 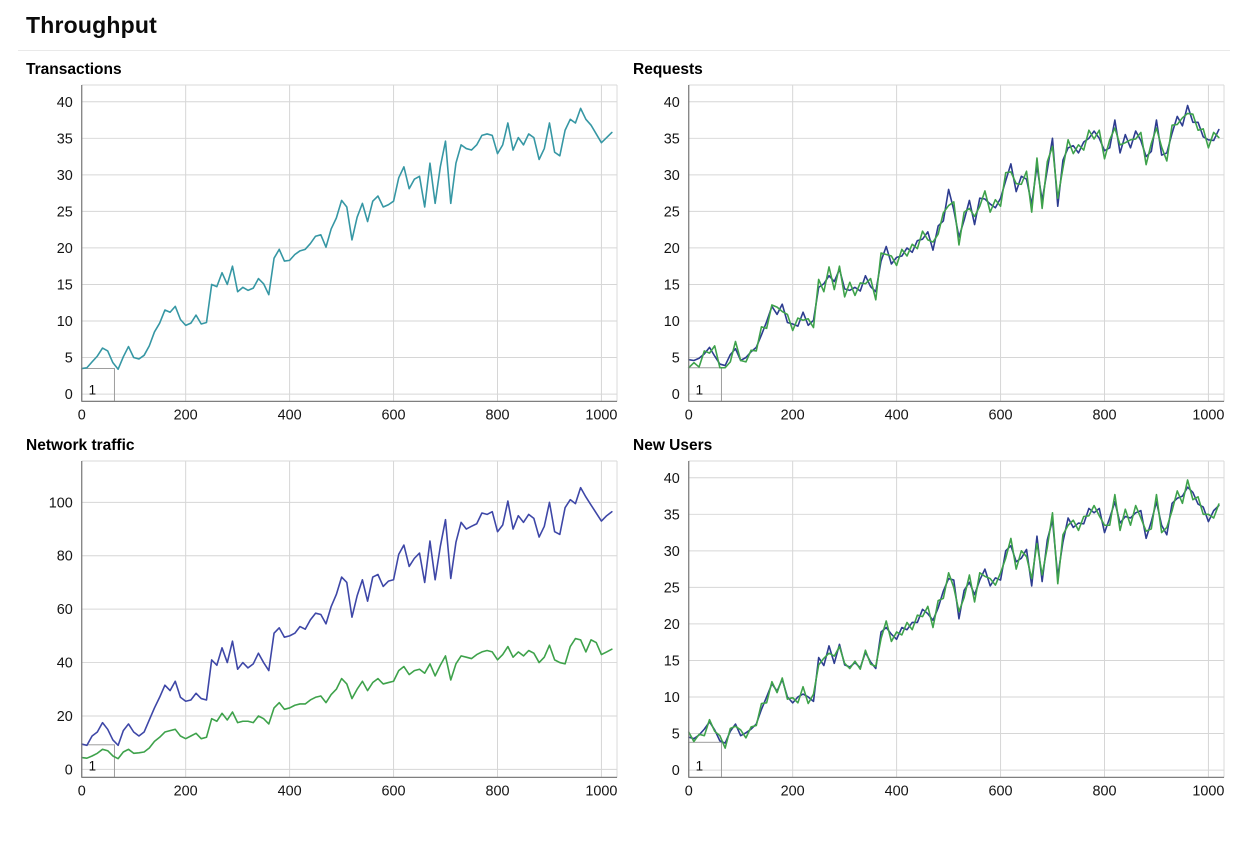 What do you see at coordinates (673, 446) in the screenshot?
I see `chart-title-new-users: New Users` at bounding box center [673, 446].